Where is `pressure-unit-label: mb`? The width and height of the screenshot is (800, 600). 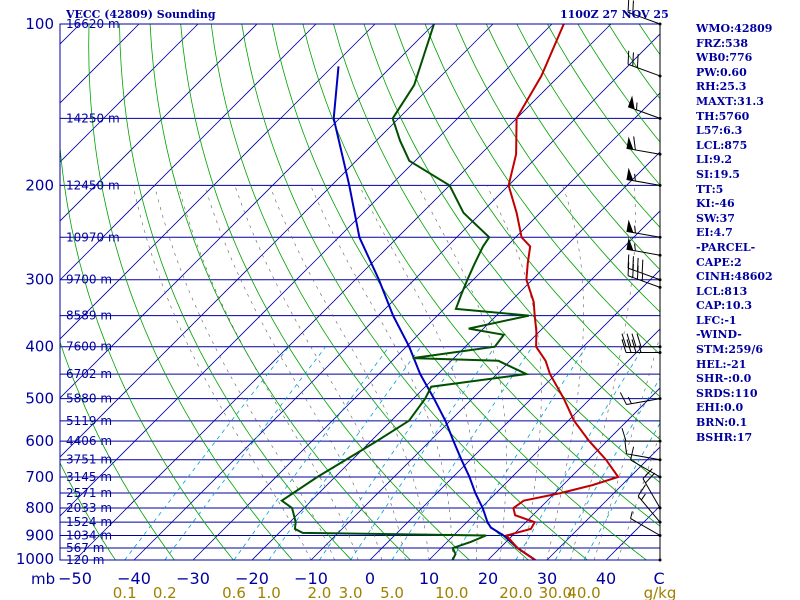
pressure-unit-label: mb is located at coordinates (43, 579).